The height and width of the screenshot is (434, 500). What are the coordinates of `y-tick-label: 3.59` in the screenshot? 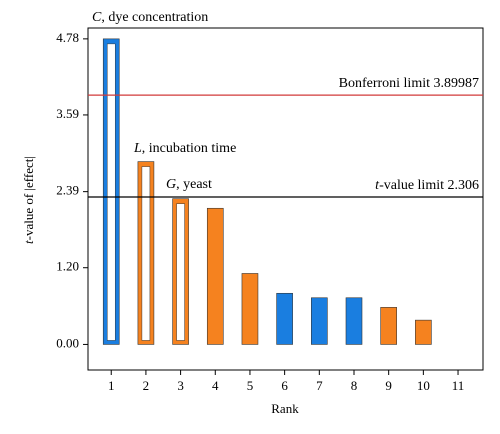 It's located at (67, 113).